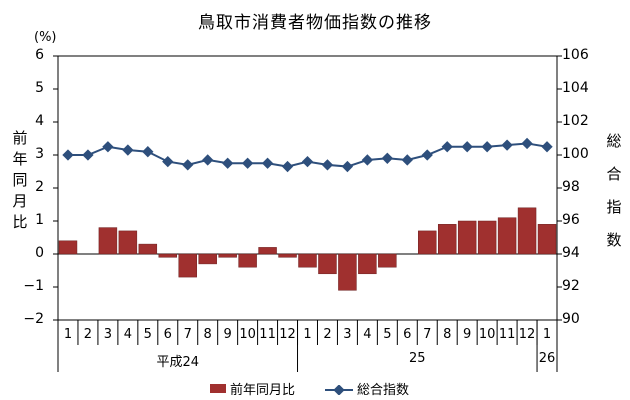  Describe the element at coordinates (575, 154) in the screenshot. I see `right-tick-label: 100` at that location.